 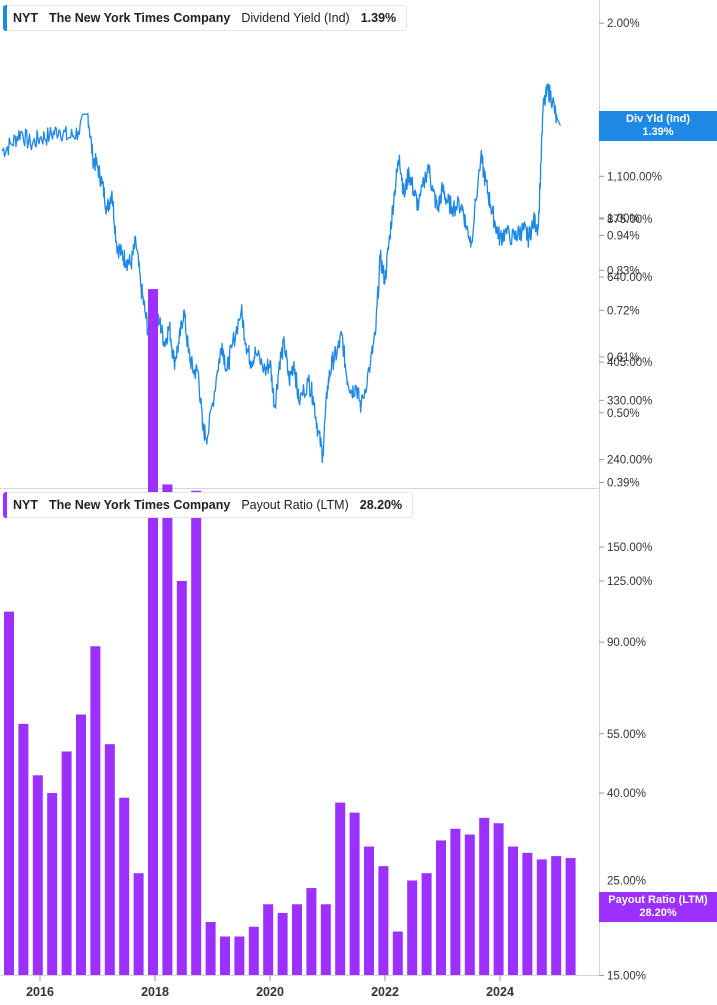 I want to click on yield-legend-ticker: NYT, so click(x=25, y=18).